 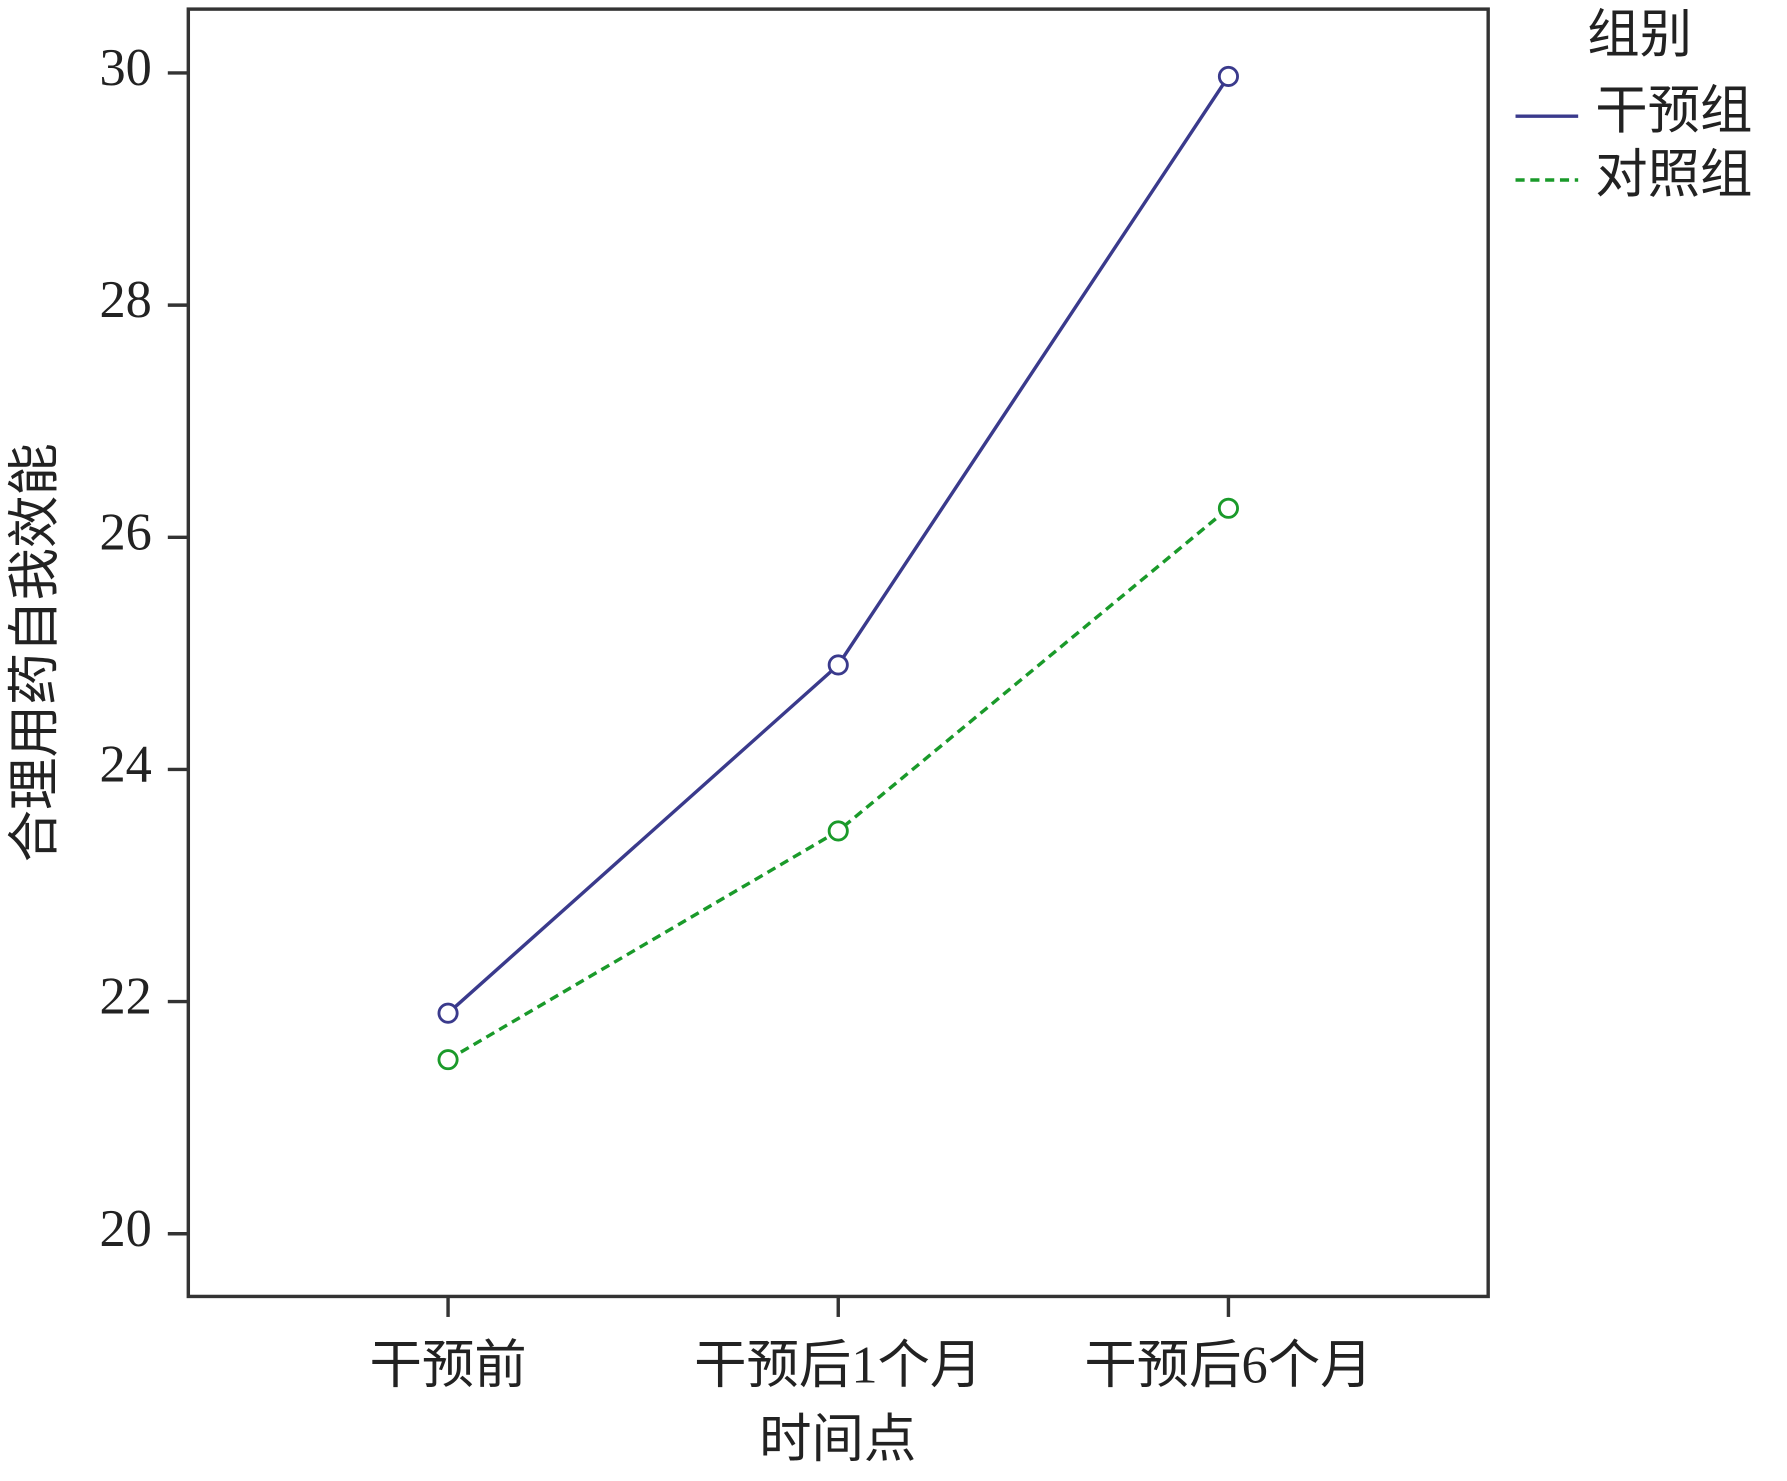 What do you see at coordinates (125, 68) in the screenshot?
I see `y-tick-label: 30` at bounding box center [125, 68].